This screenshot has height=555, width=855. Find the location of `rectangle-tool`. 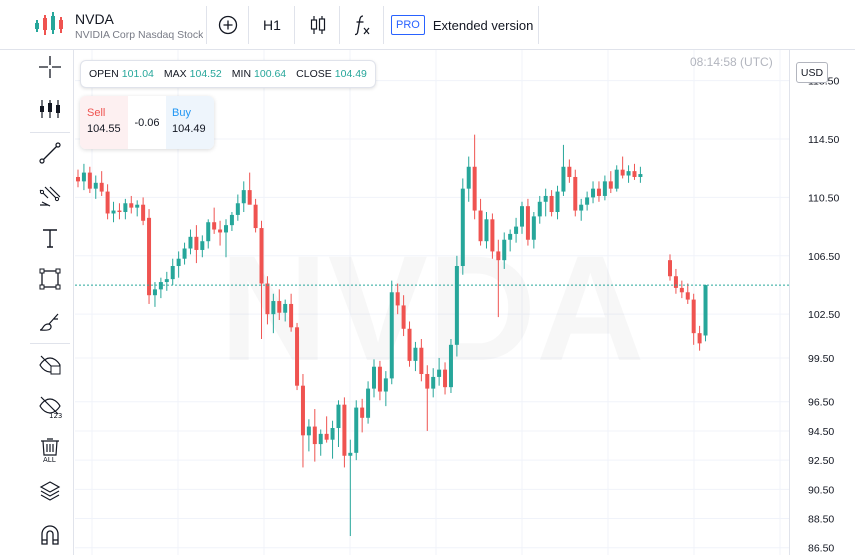

rectangle-tool is located at coordinates (50, 279).